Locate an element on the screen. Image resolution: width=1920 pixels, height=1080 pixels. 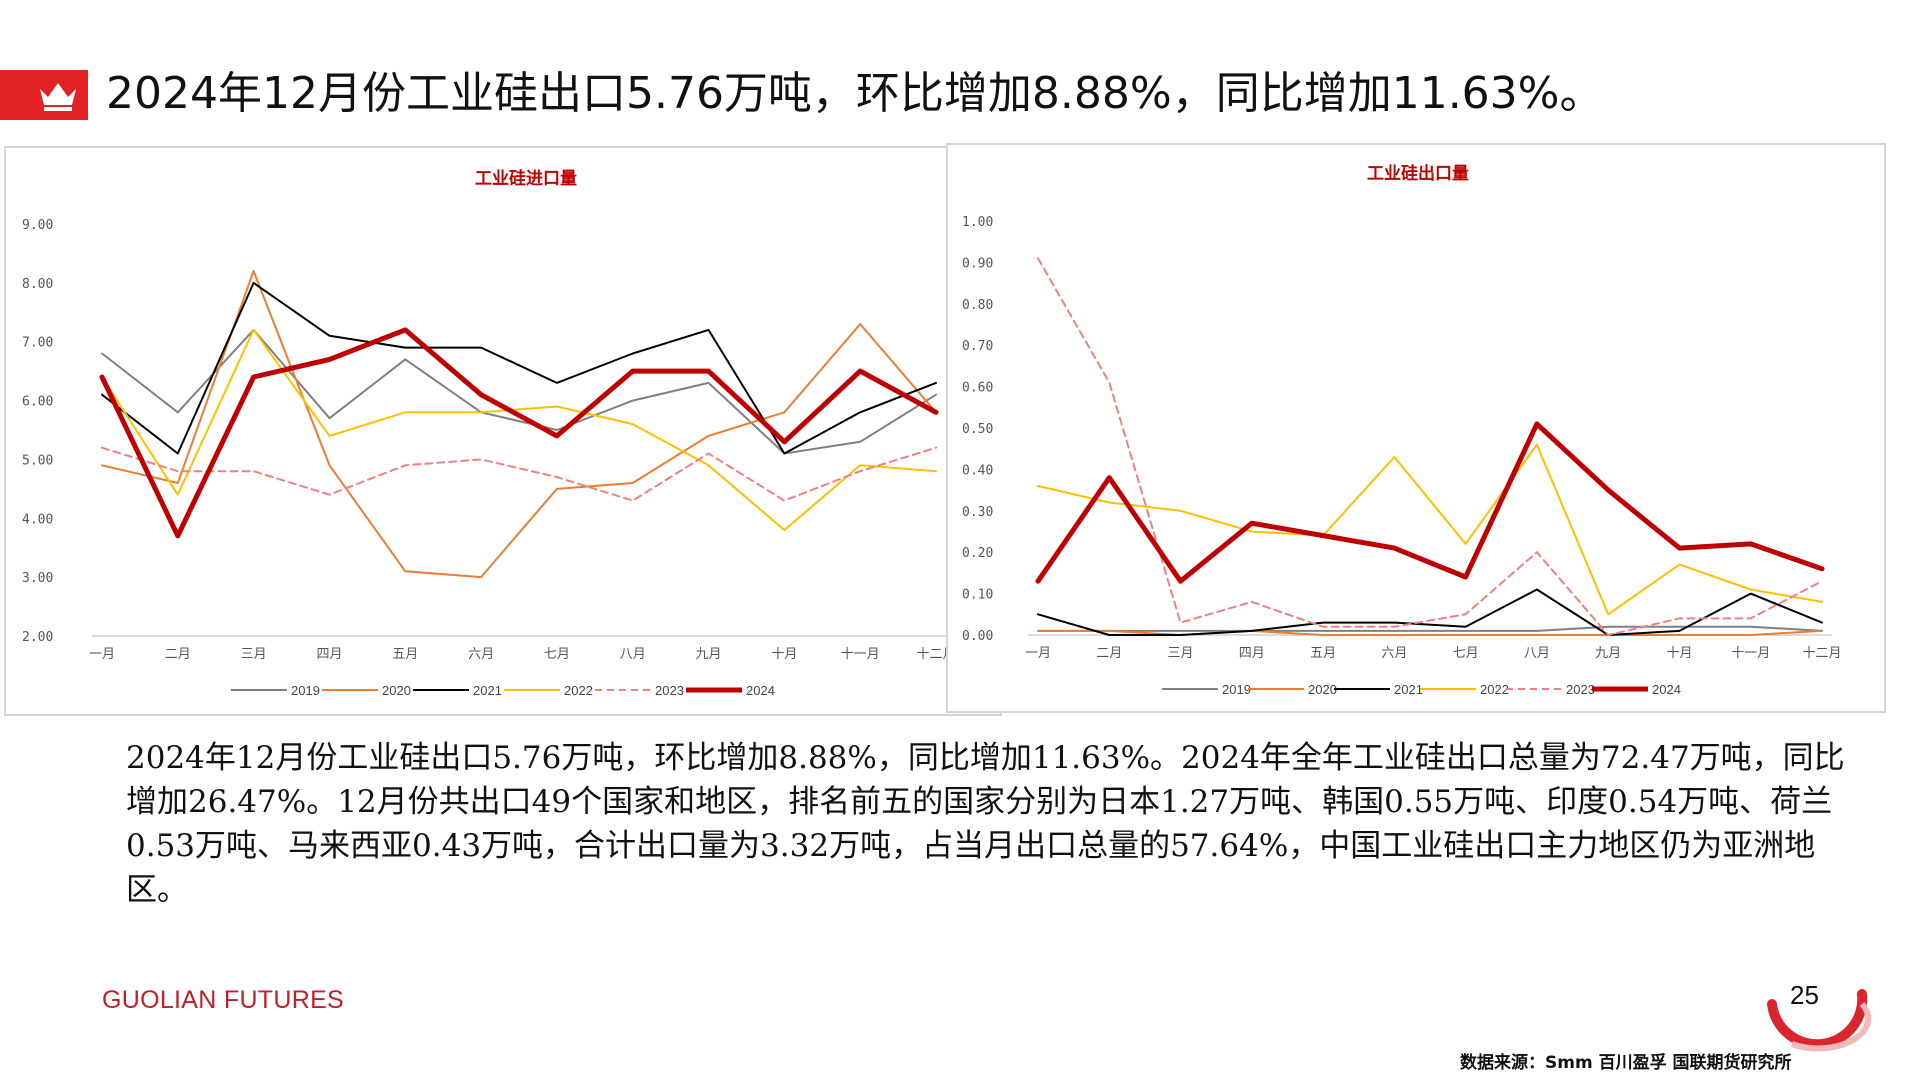
export-series-2023 is located at coordinates (1430, 446).